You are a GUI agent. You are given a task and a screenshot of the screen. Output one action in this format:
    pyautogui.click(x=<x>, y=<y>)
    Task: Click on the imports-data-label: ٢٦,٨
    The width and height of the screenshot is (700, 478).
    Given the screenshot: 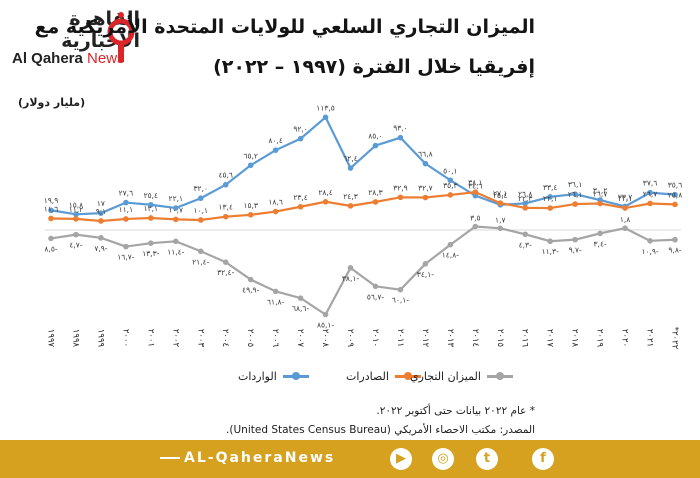 What is the action you would take?
    pyautogui.click(x=525, y=193)
    